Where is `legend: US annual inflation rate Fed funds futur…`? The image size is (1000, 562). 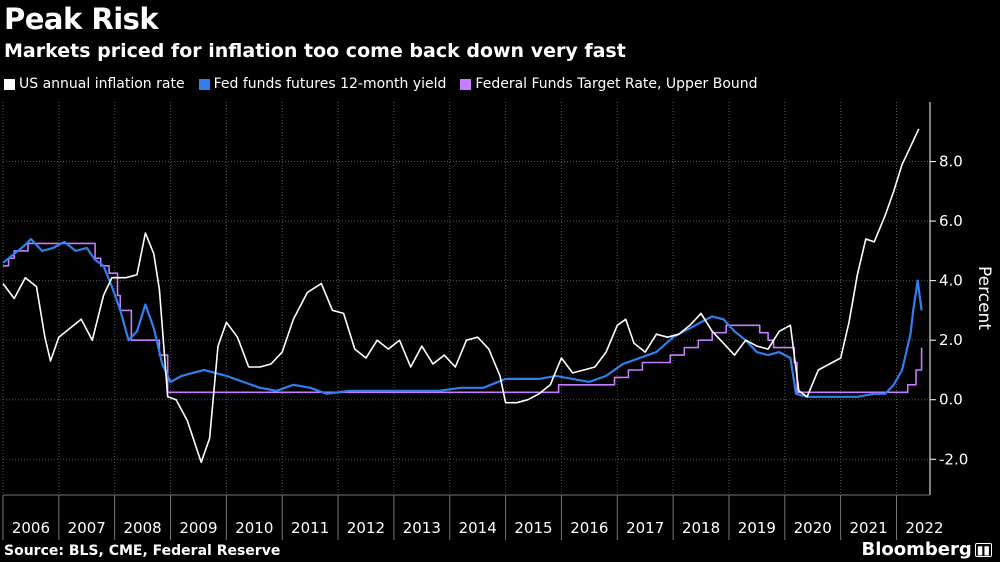 legend: US annual inflation rate Fed funds futur… is located at coordinates (381, 84).